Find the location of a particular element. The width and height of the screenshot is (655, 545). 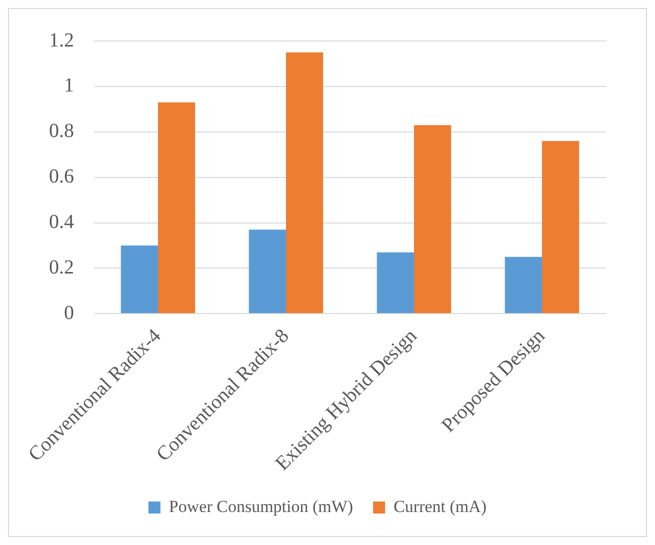

y-tick-label: 1.2 is located at coordinates (61, 40).